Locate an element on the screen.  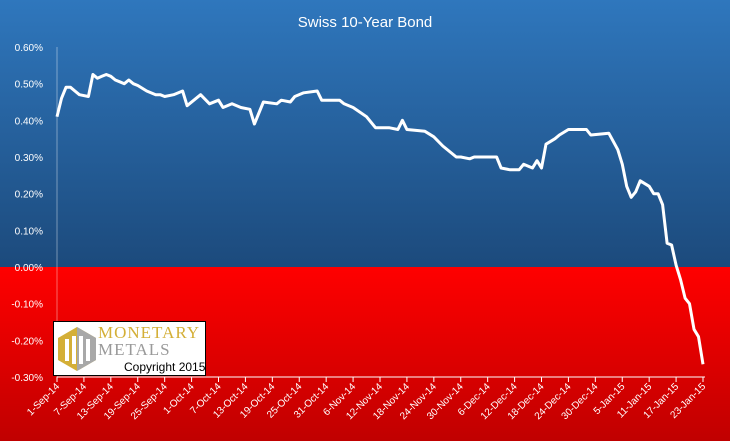
y-tick-label: 0.00% is located at coordinates (29, 268).